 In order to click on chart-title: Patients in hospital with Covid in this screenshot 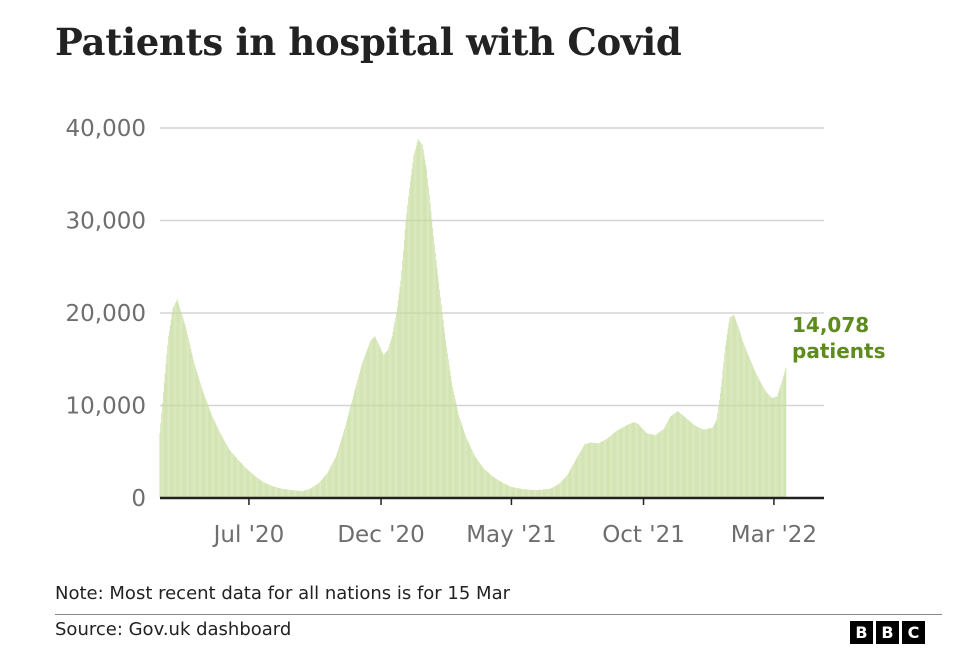, I will do `click(368, 42)`.